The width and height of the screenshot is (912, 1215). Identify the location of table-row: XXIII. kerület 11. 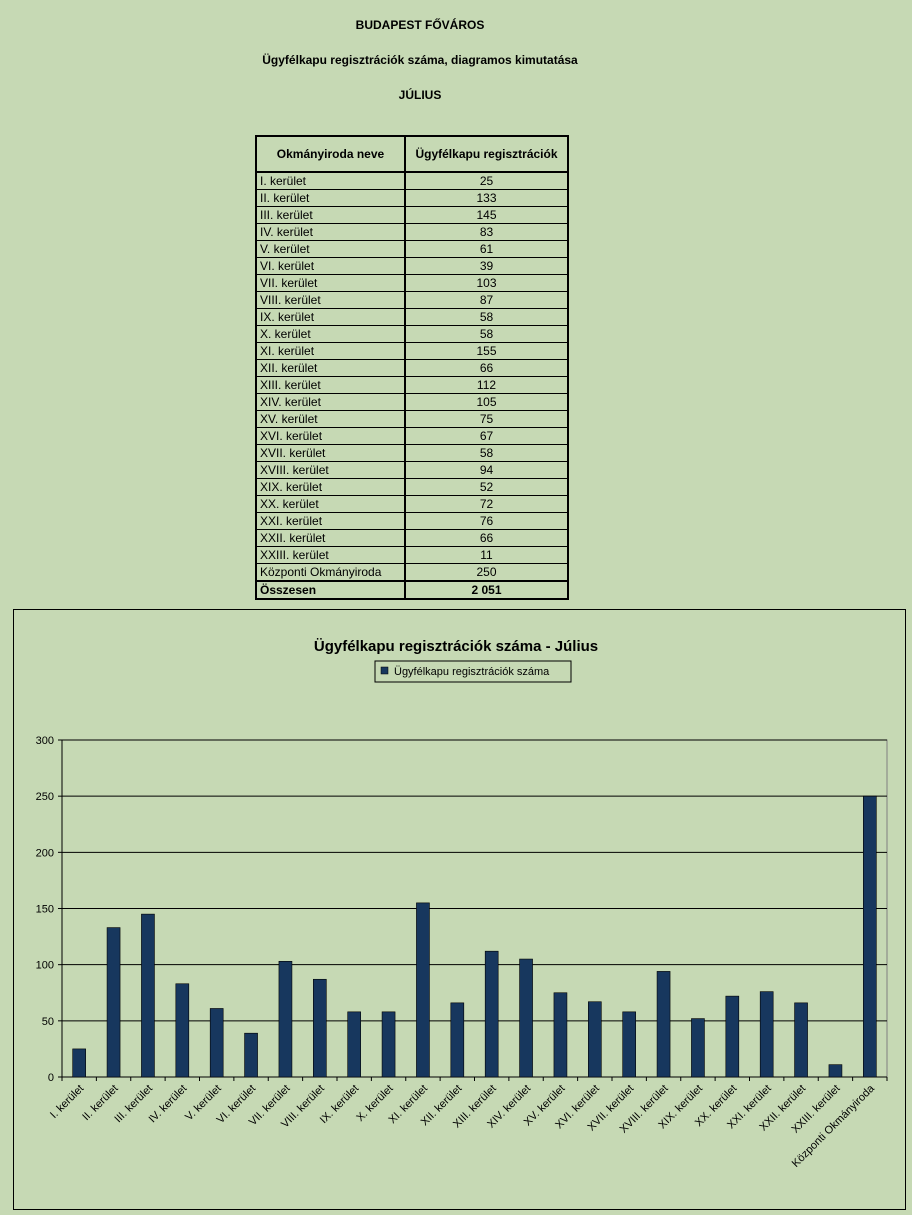
(412, 555).